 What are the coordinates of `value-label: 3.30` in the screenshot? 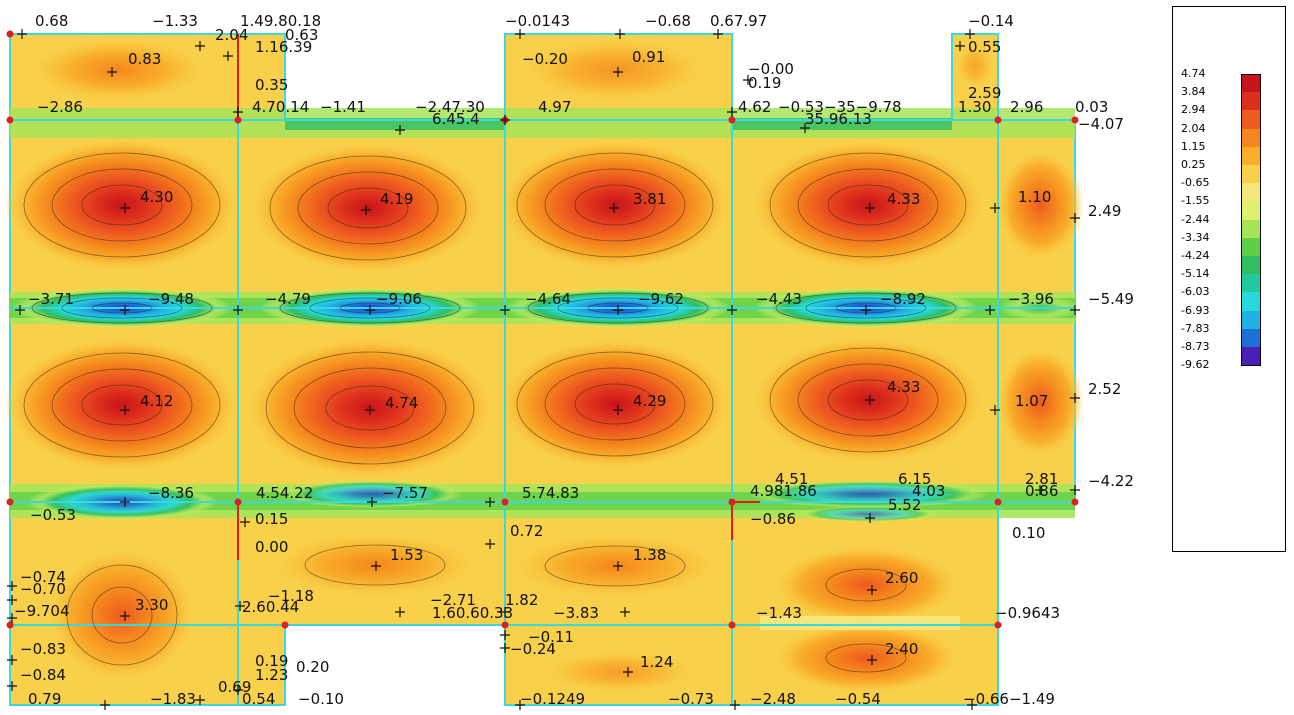 It's located at (151, 605).